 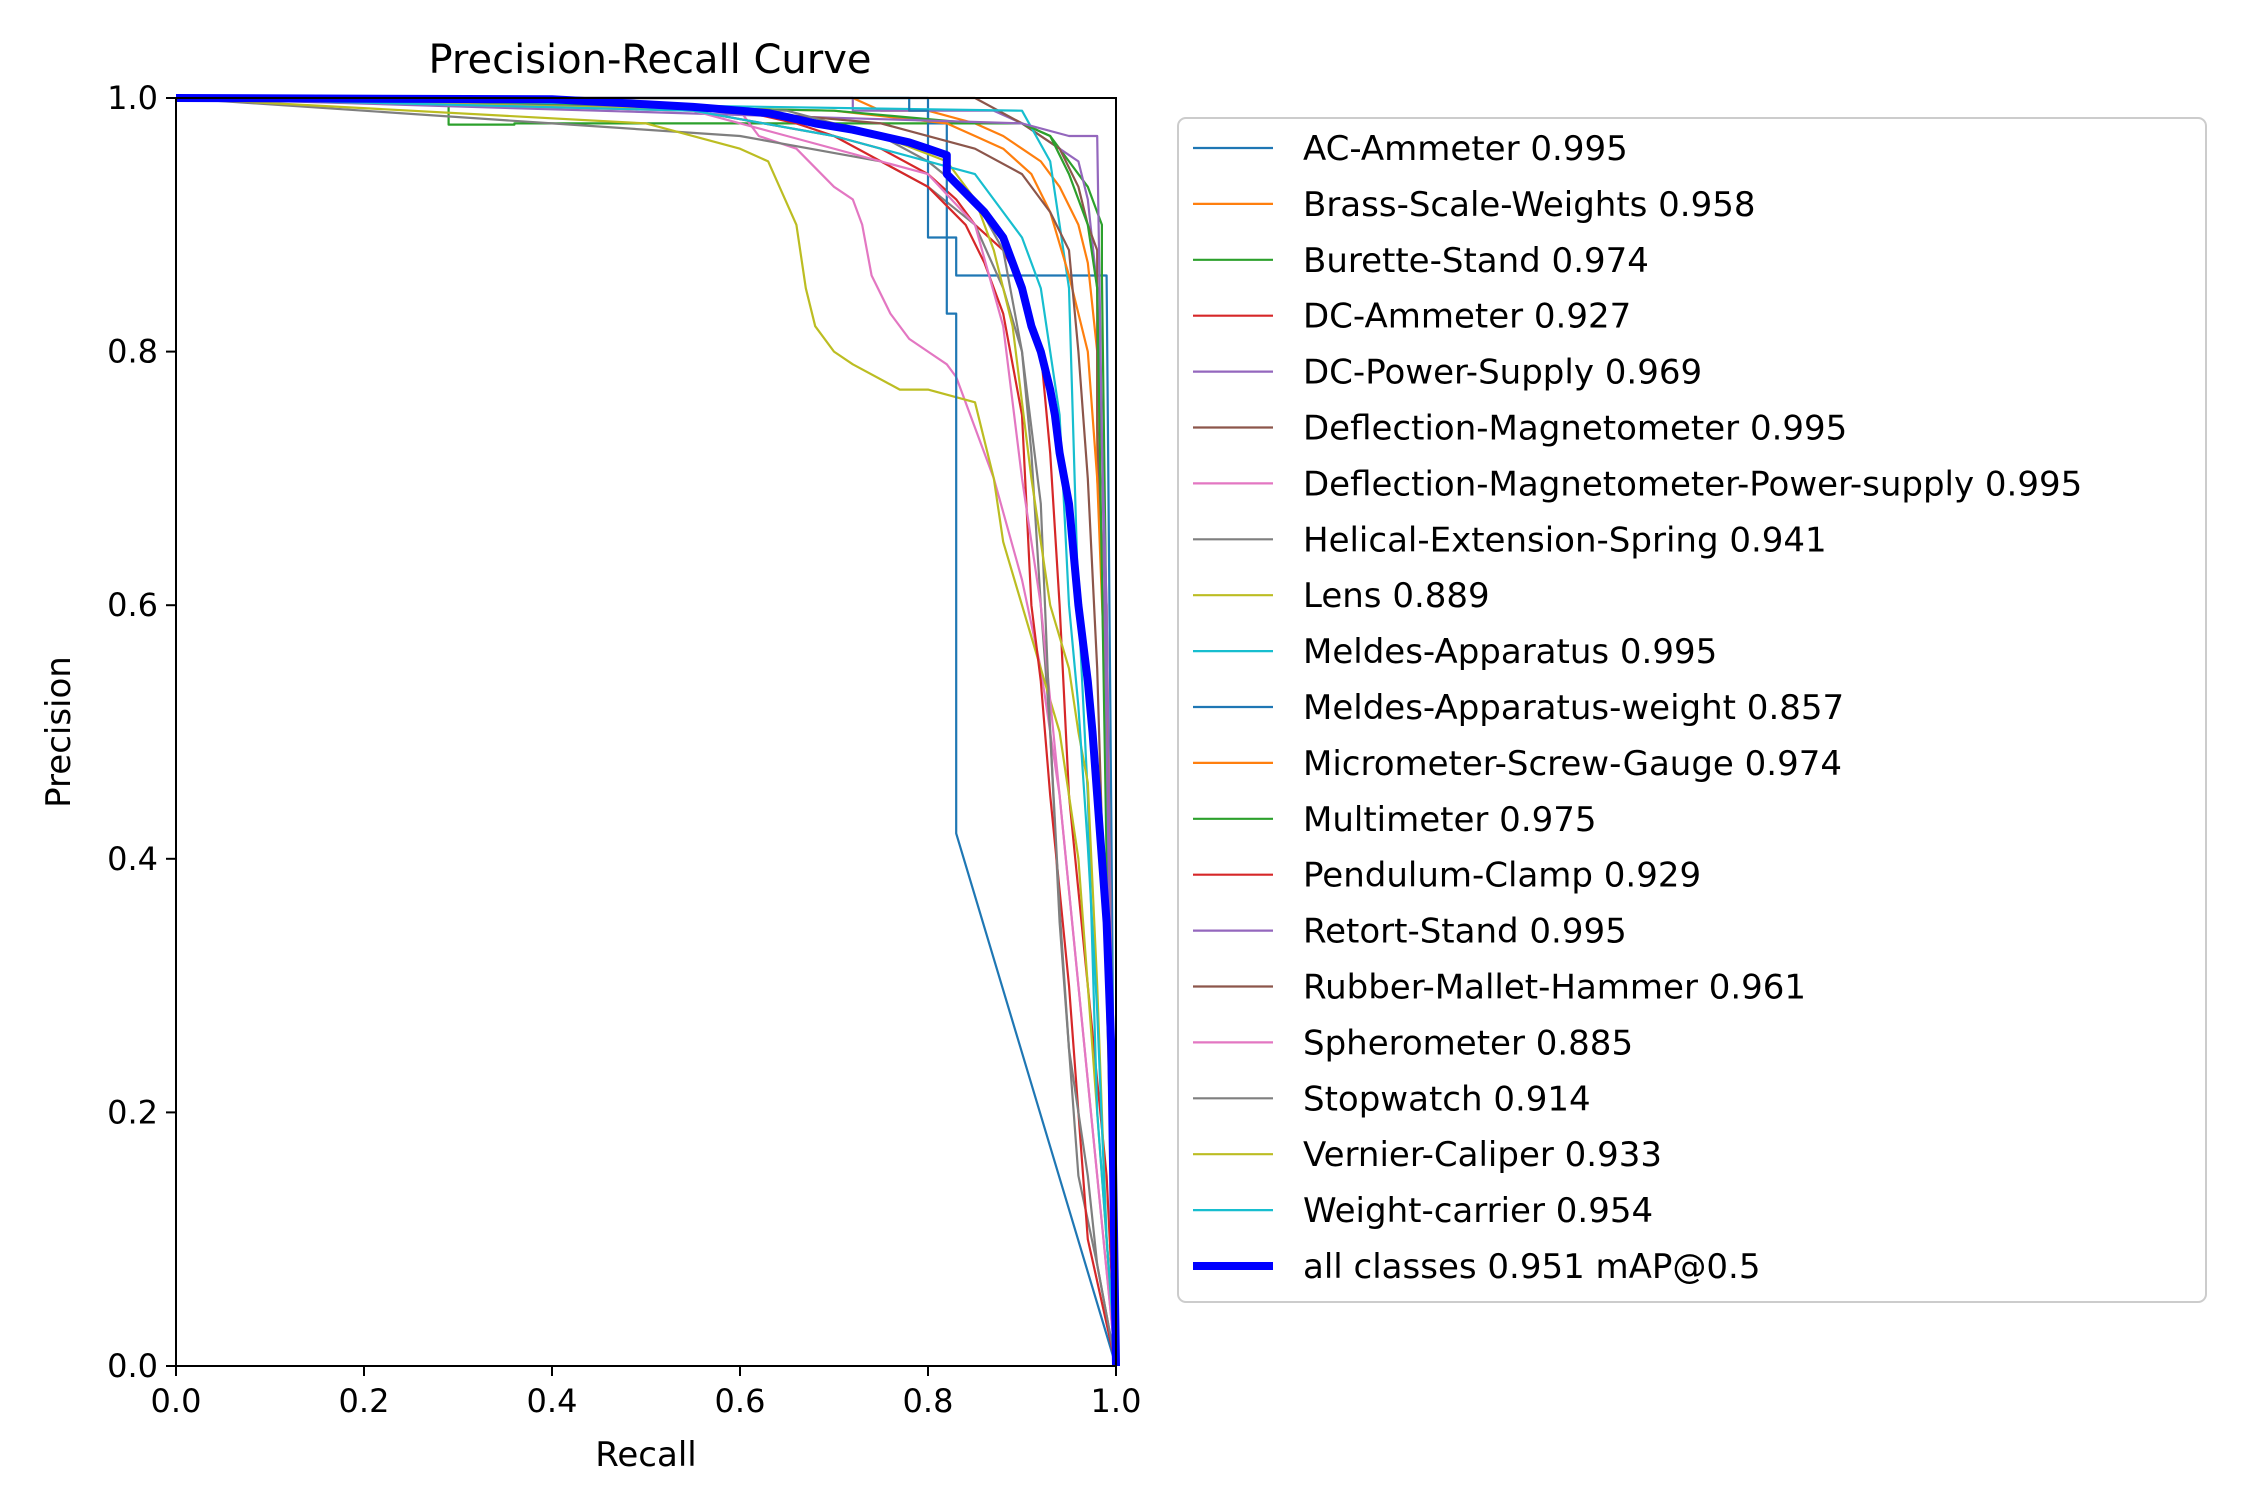 What do you see at coordinates (1531, 1267) in the screenshot?
I see `legend-label-20: all classes 0.951 mAP@0.5` at bounding box center [1531, 1267].